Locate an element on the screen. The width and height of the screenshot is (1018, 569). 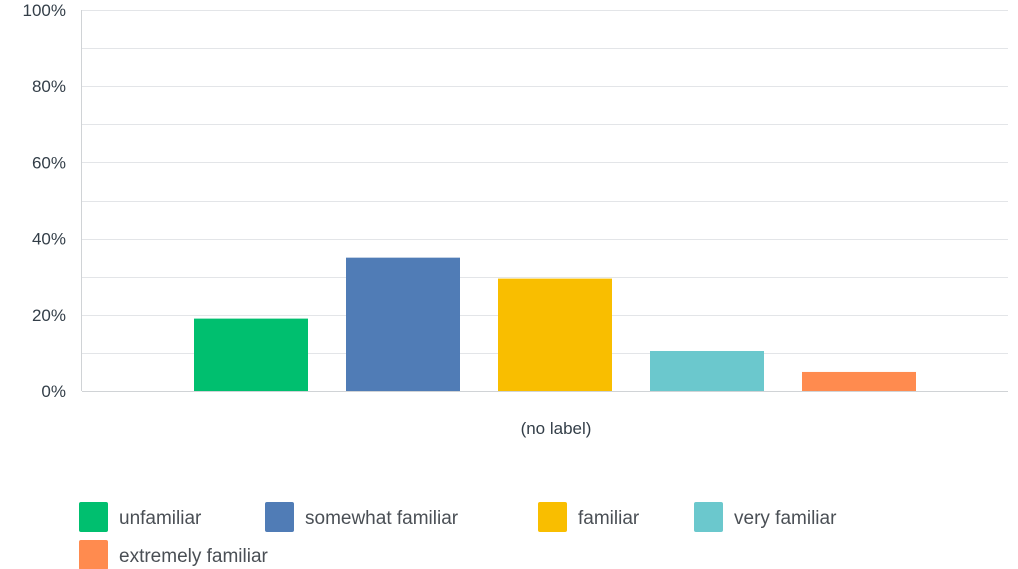
bar-very-familiar is located at coordinates (707, 370).